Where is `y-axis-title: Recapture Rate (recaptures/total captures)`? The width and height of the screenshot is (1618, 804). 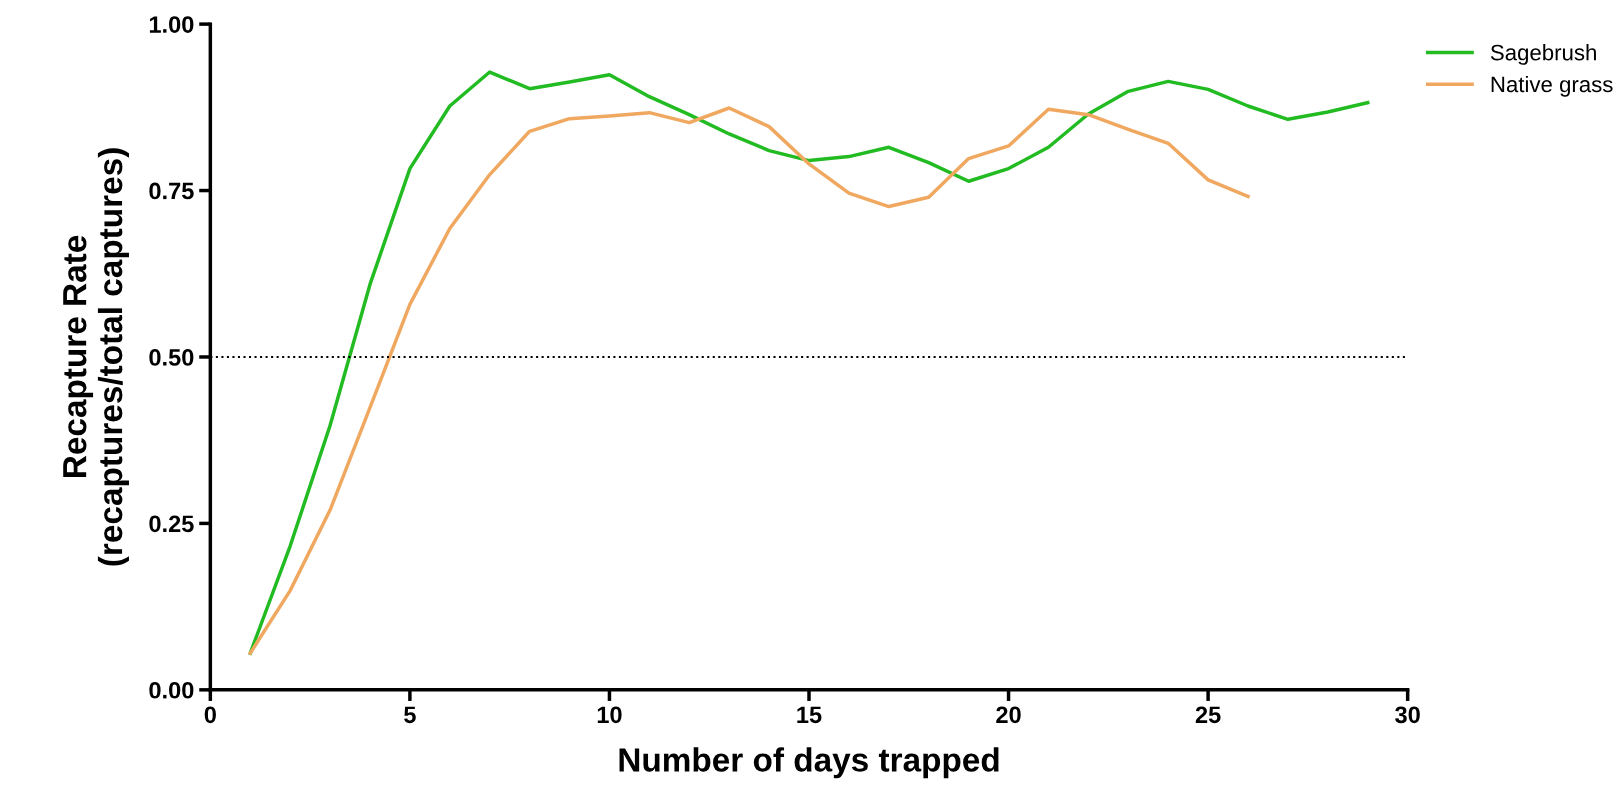
y-axis-title: Recapture Rate (recaptures/total captures) is located at coordinates (96, 357).